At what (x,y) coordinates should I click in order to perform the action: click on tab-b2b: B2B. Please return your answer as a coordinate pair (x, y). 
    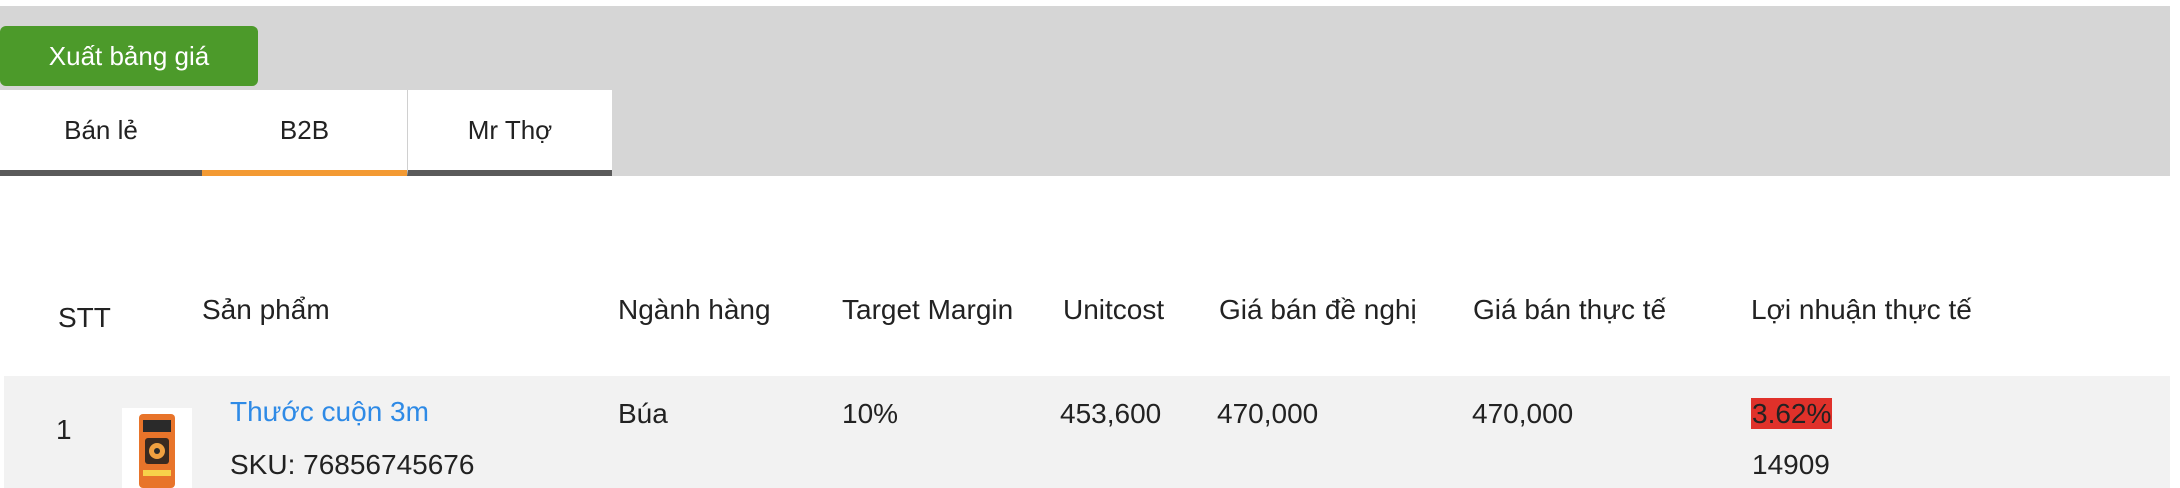
    Looking at the image, I should click on (304, 133).